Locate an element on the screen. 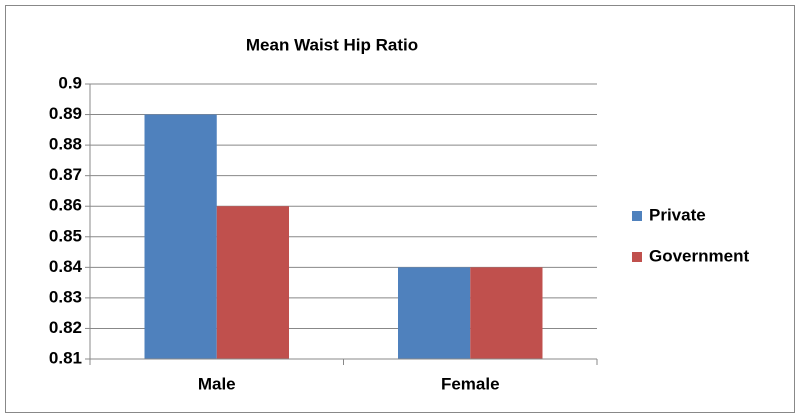 This screenshot has width=801, height=419. y-tick-label: 0.89 is located at coordinates (65, 113).